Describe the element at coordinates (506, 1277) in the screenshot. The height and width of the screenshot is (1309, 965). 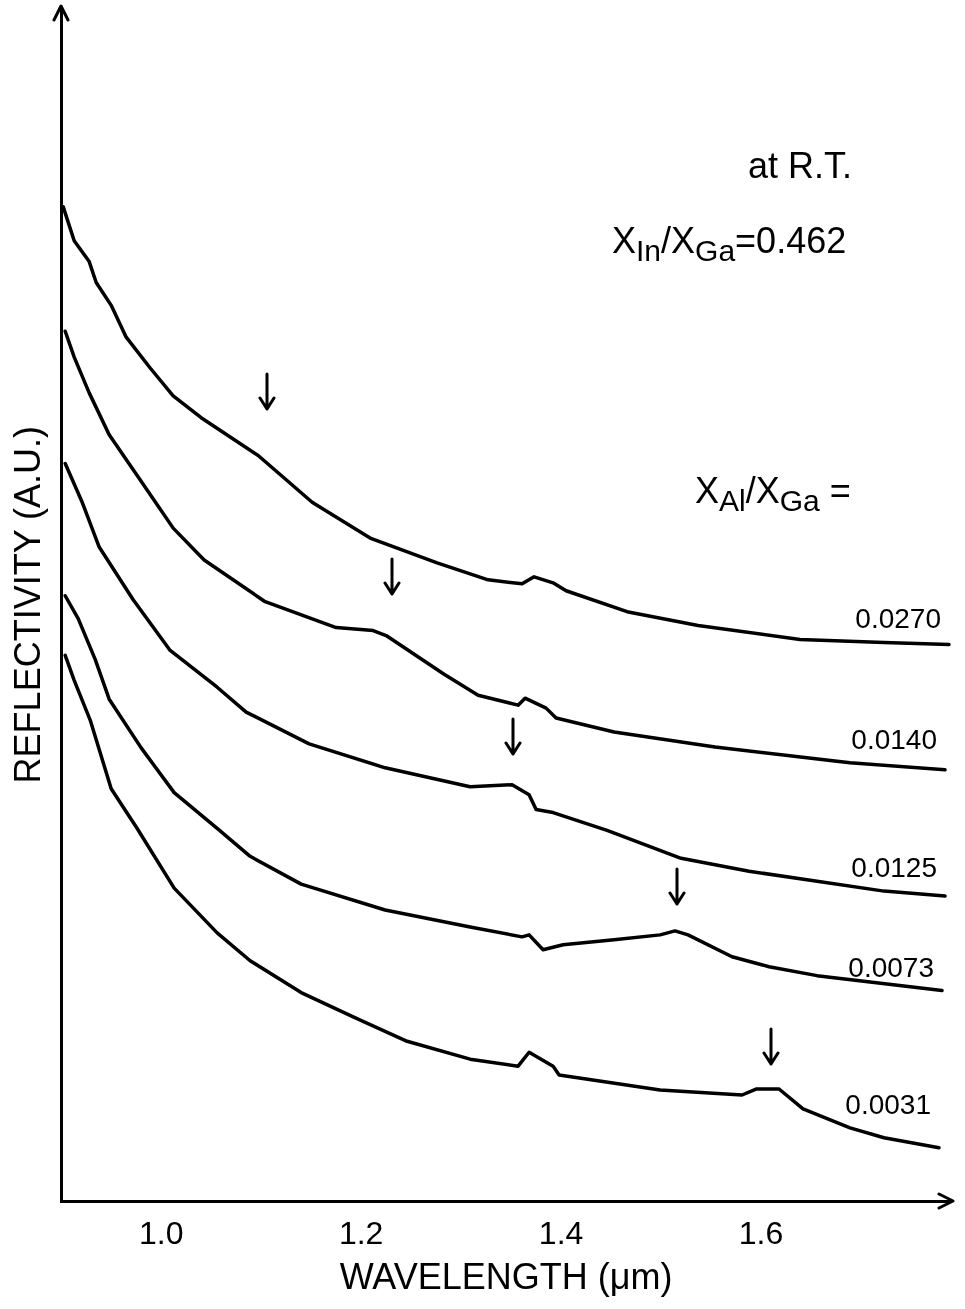
I see `x-axis-title: WAVELENGTH (μm)` at that location.